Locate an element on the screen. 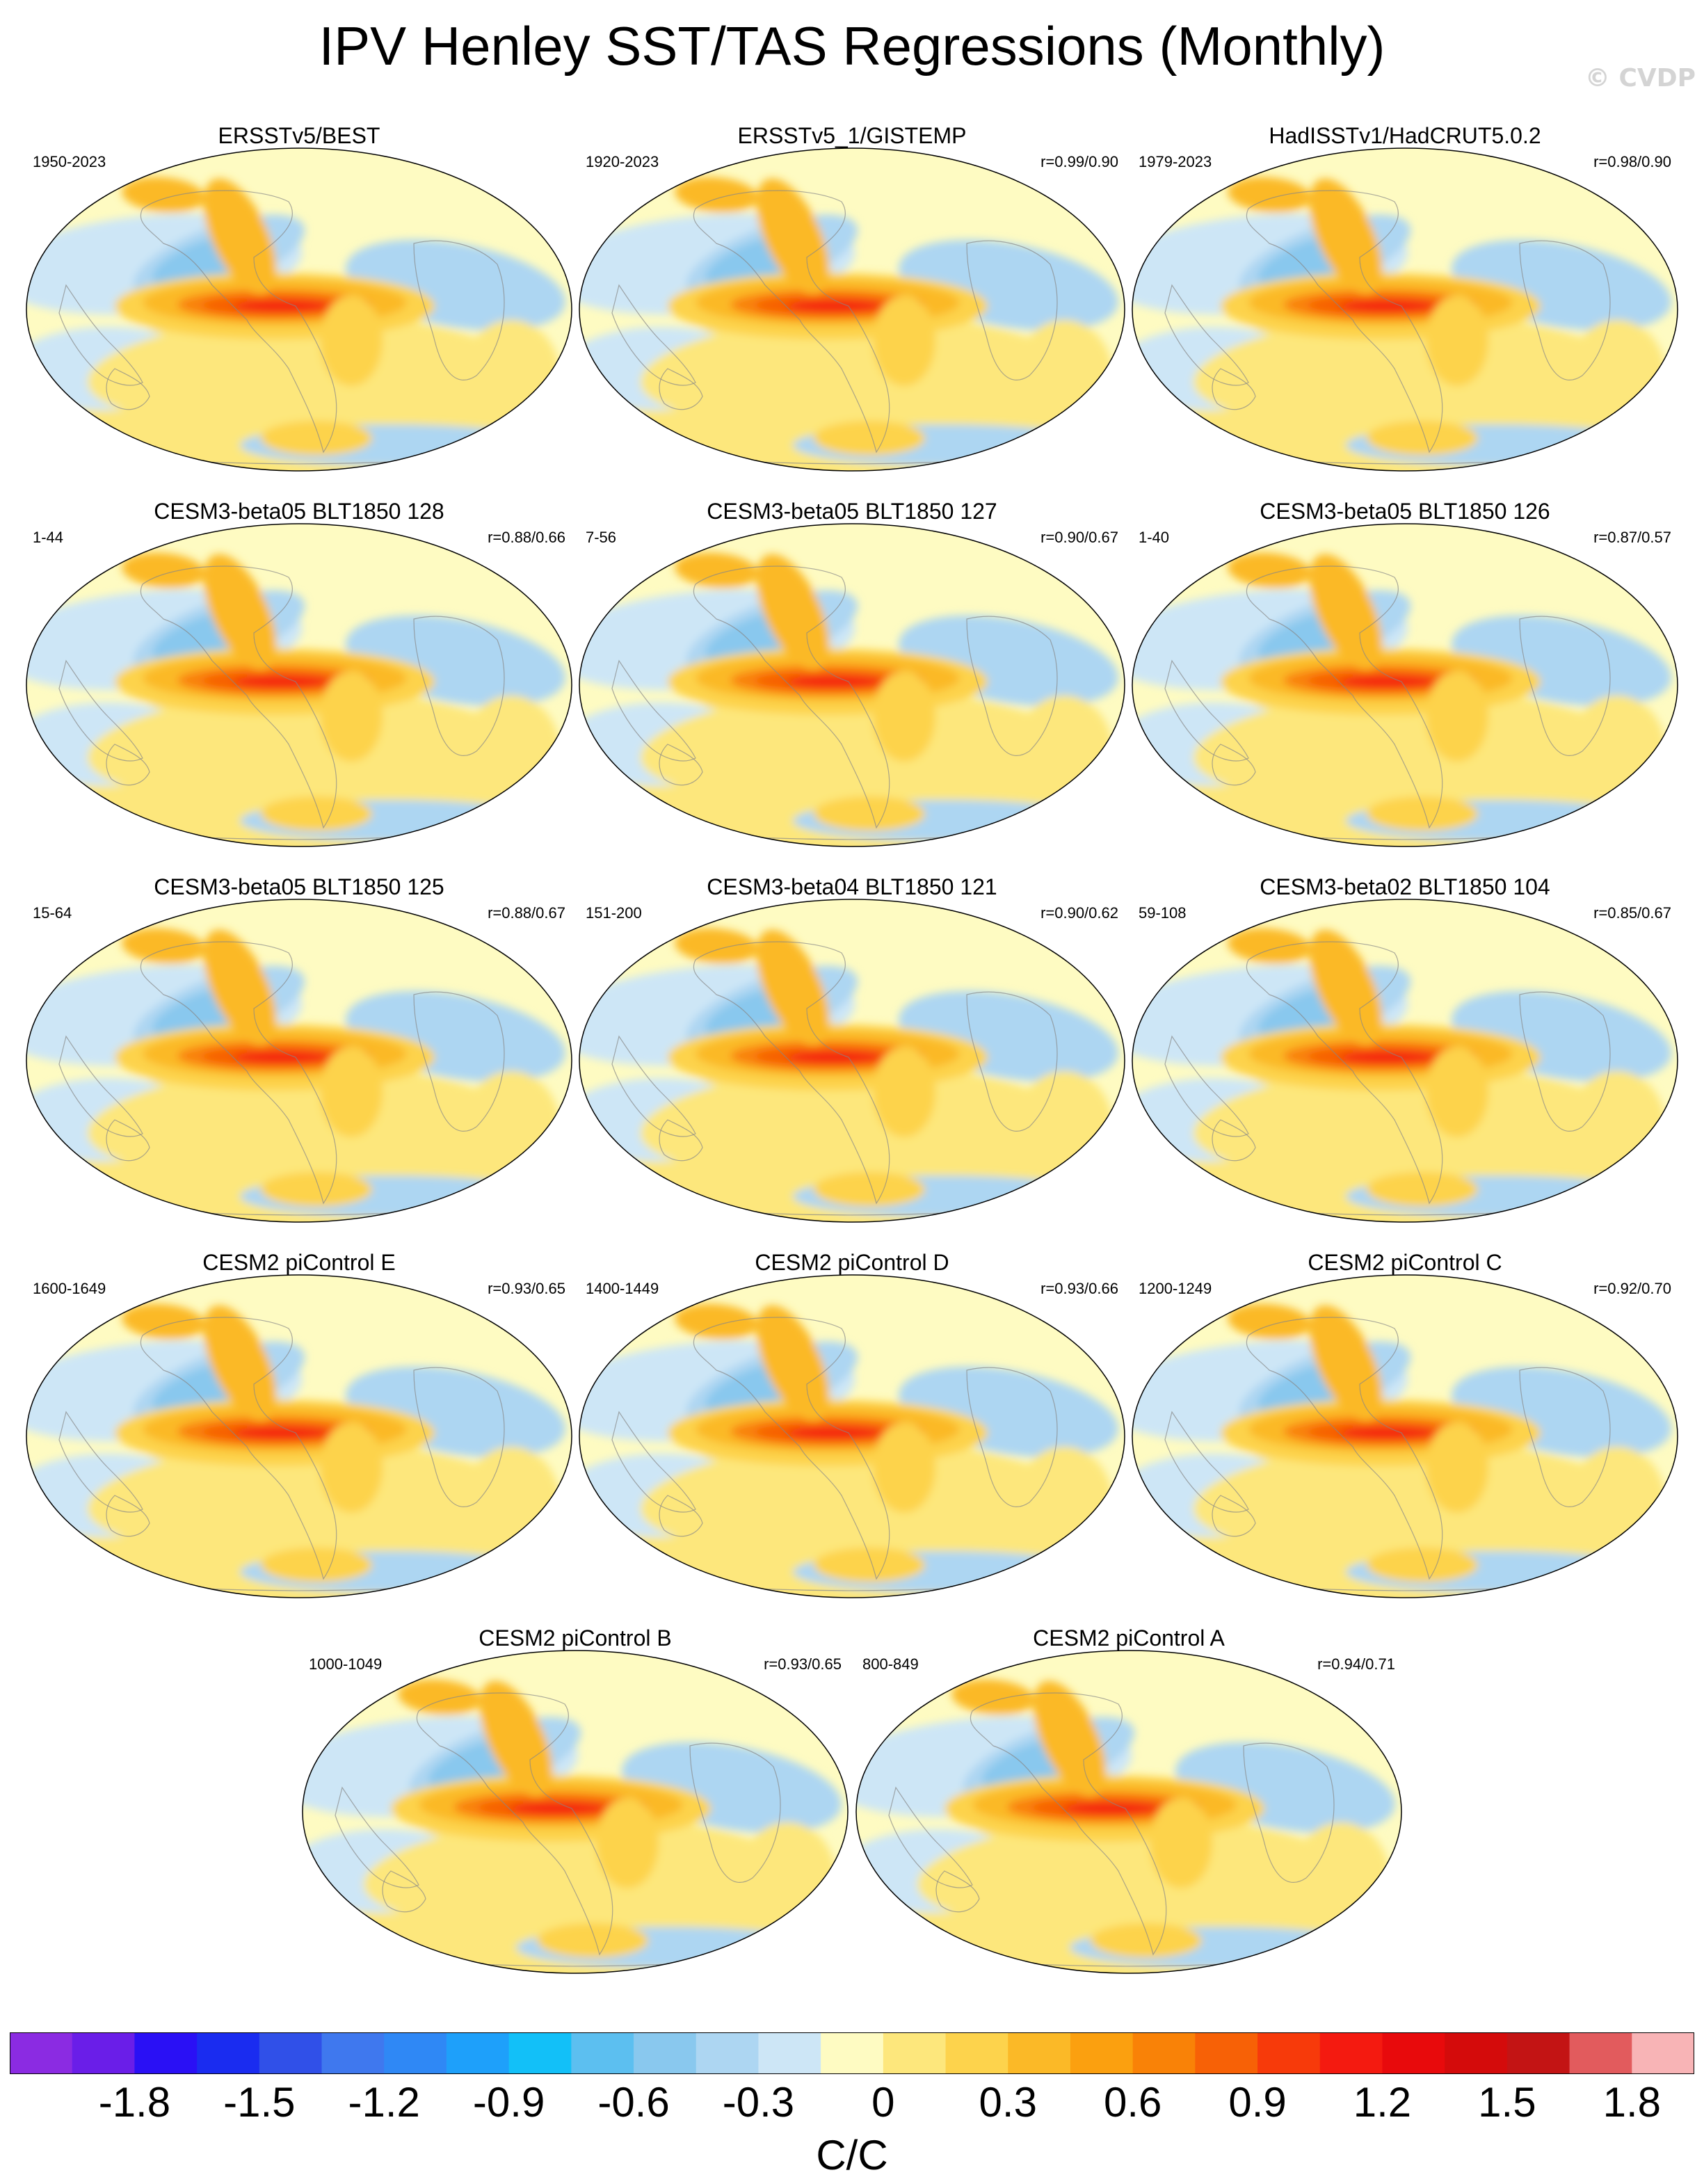 The image size is (1704, 2184). colorbar-tick-label: 1.2 is located at coordinates (1383, 2102).